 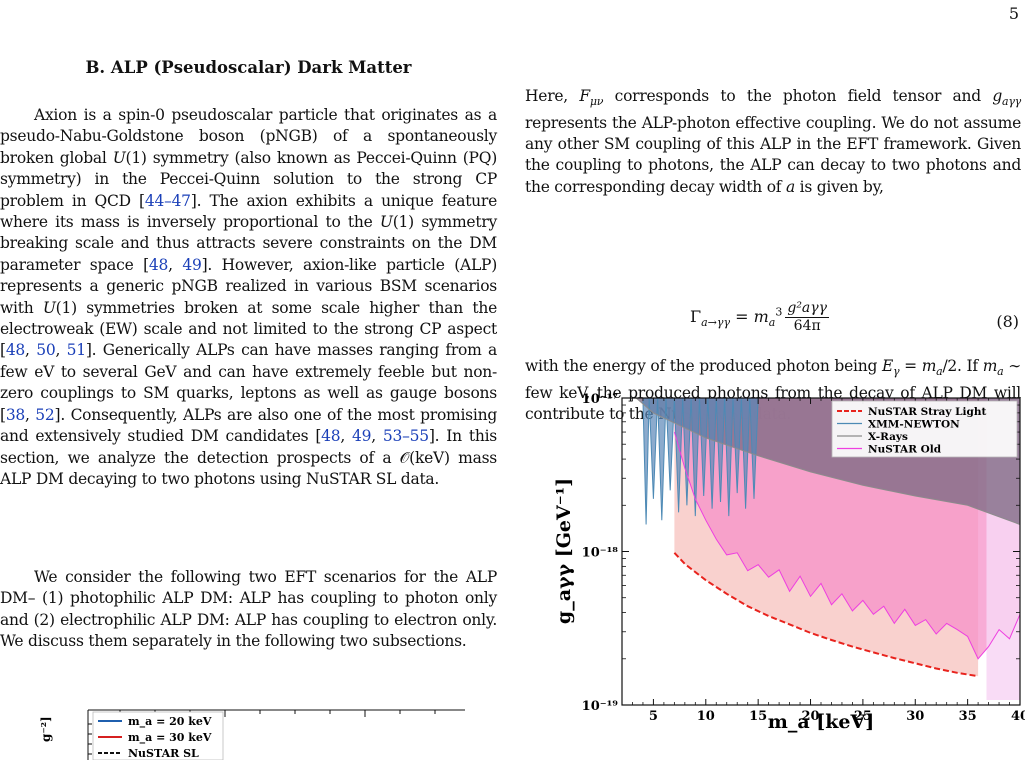 I want to click on legend-label: NuSTAR Old, so click(x=905, y=450).